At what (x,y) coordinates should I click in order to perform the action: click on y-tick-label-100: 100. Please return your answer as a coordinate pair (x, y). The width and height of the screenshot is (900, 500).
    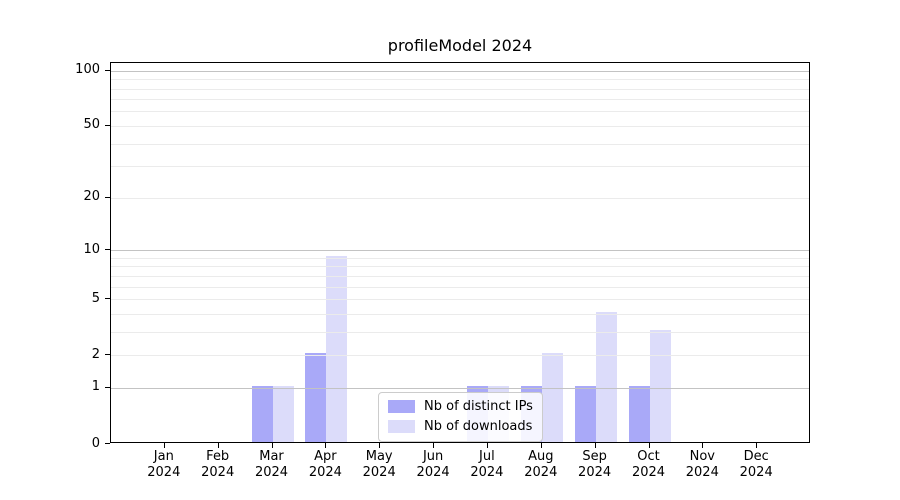
    Looking at the image, I should click on (87, 70).